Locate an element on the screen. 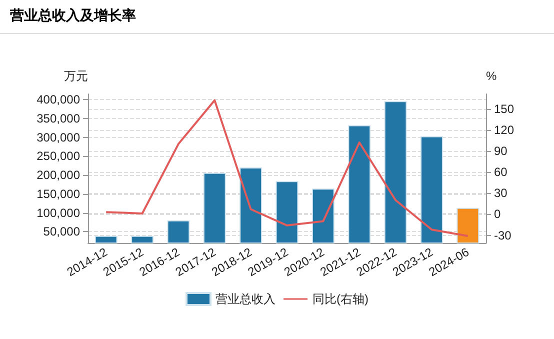 The width and height of the screenshot is (554, 339). legend-label: 营业总收入 is located at coordinates (246, 299).